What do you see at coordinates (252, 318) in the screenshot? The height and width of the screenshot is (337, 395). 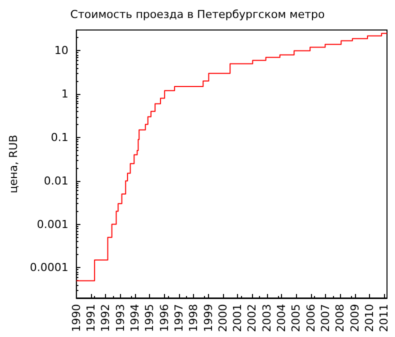 I see `x-tick-label: 2002` at bounding box center [252, 318].